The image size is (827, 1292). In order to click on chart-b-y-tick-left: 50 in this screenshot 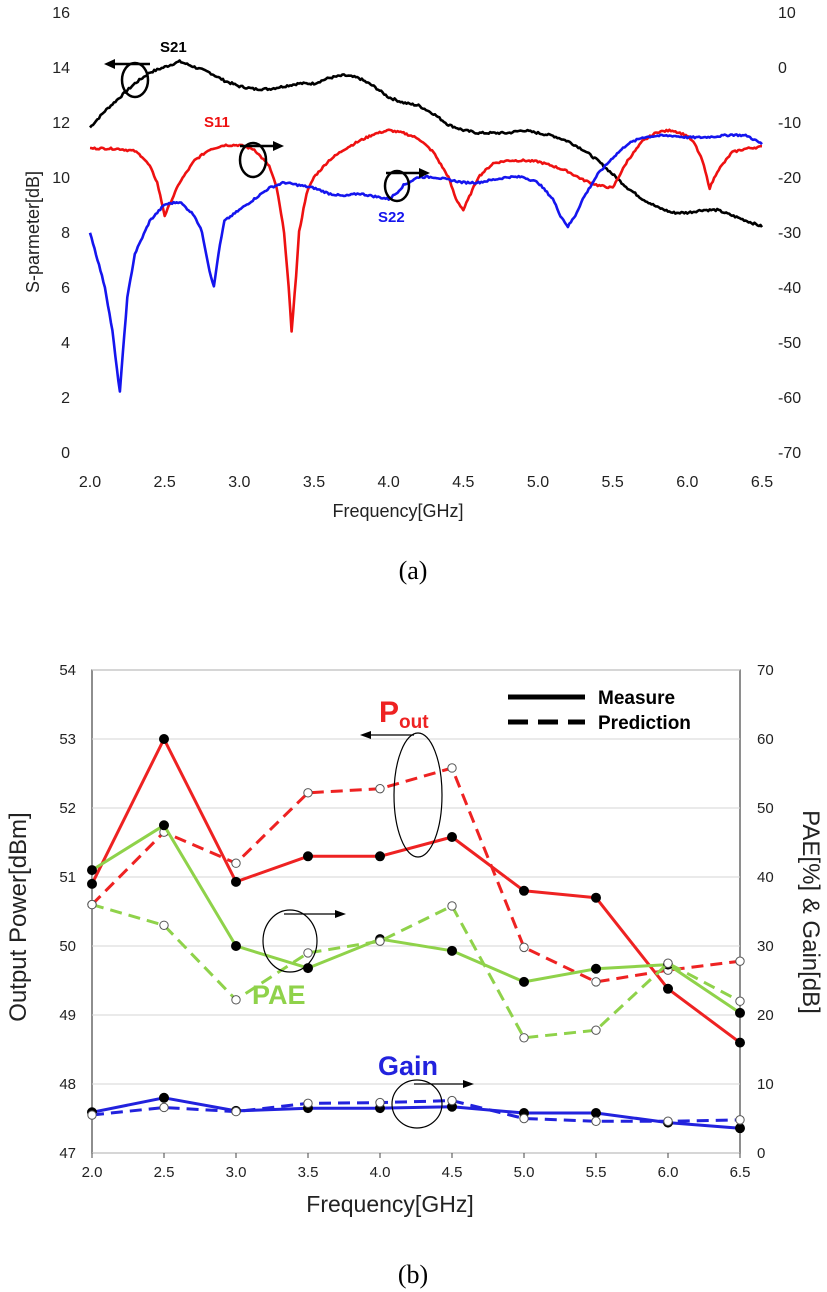, I will do `click(67, 946)`.